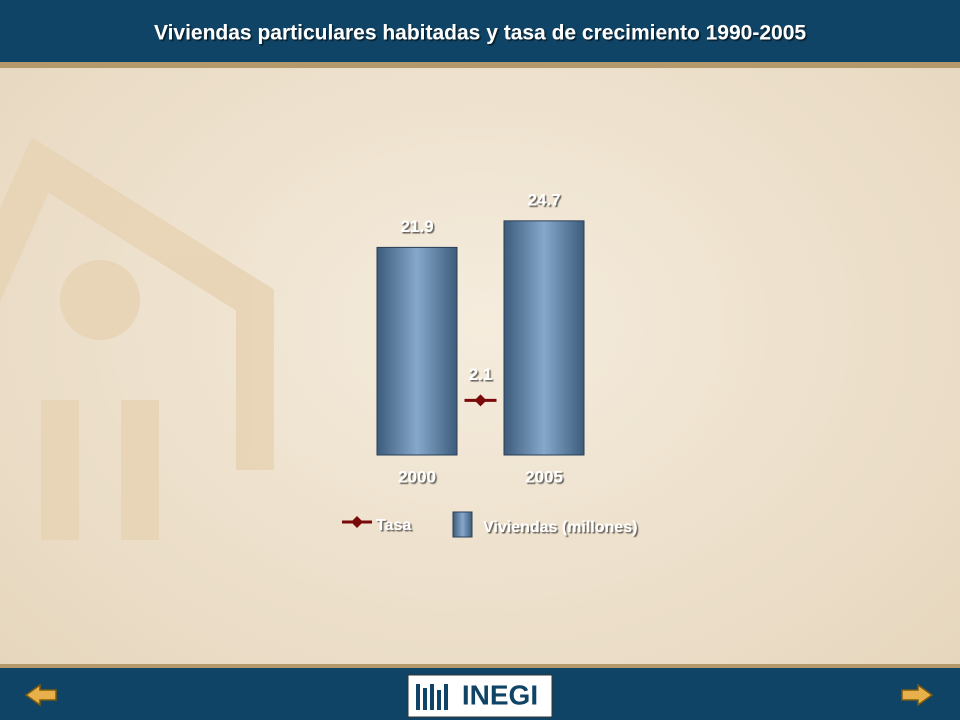 The image size is (960, 725). What do you see at coordinates (417, 476) in the screenshot?
I see `x-tick-label: 2000` at bounding box center [417, 476].